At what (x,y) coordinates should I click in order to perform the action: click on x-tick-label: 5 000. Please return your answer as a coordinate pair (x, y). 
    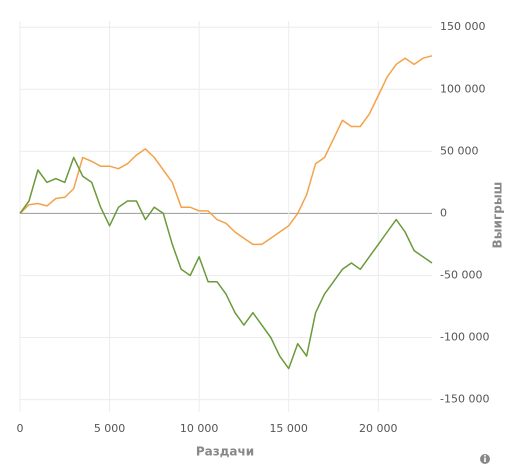
    Looking at the image, I should click on (110, 428).